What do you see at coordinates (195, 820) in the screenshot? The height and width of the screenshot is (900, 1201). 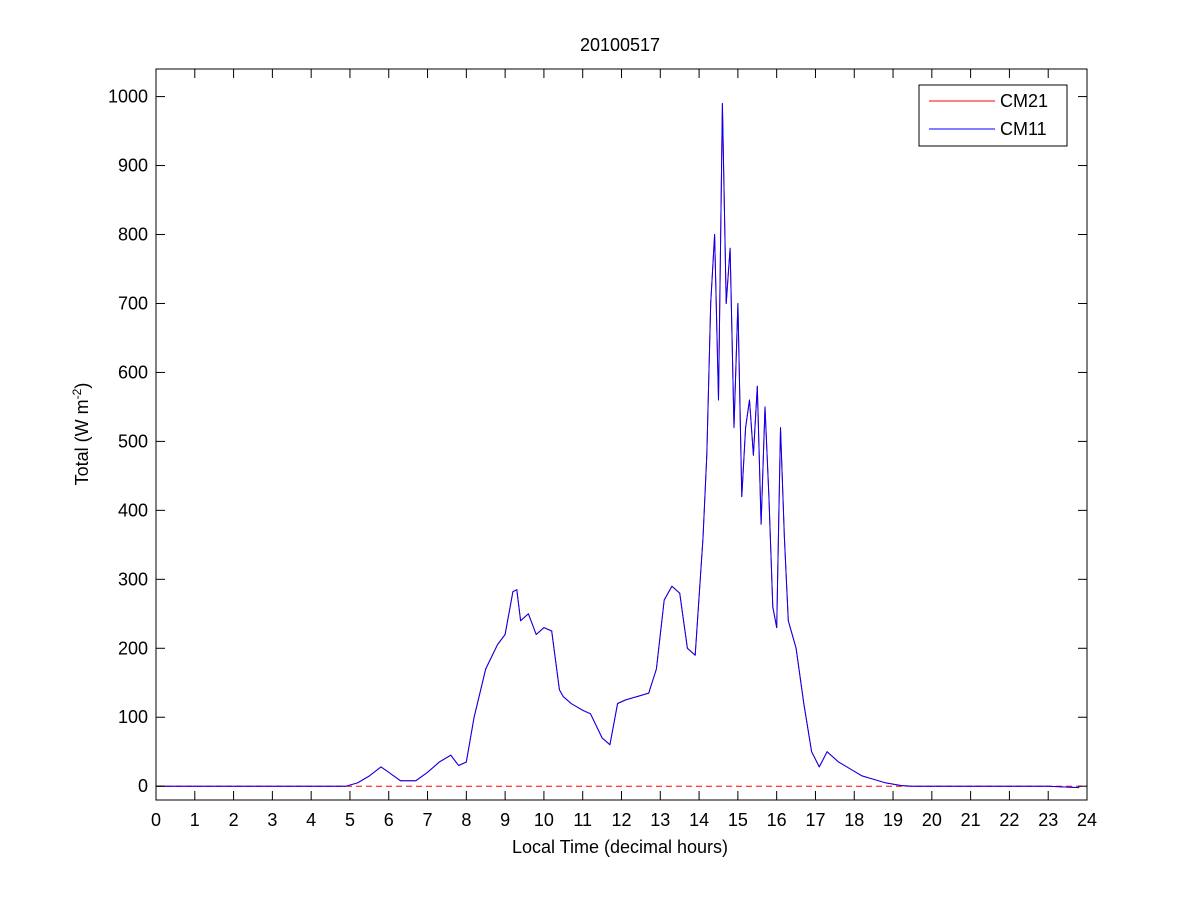 I see `x-tick-label: 1` at bounding box center [195, 820].